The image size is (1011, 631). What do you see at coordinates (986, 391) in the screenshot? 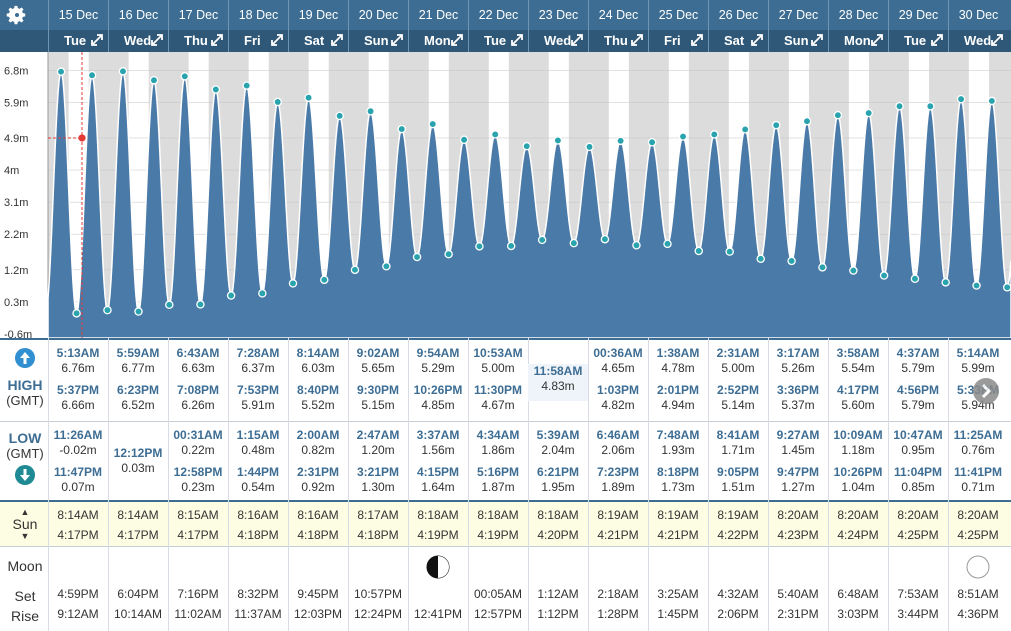
I see `next-page-button` at bounding box center [986, 391].